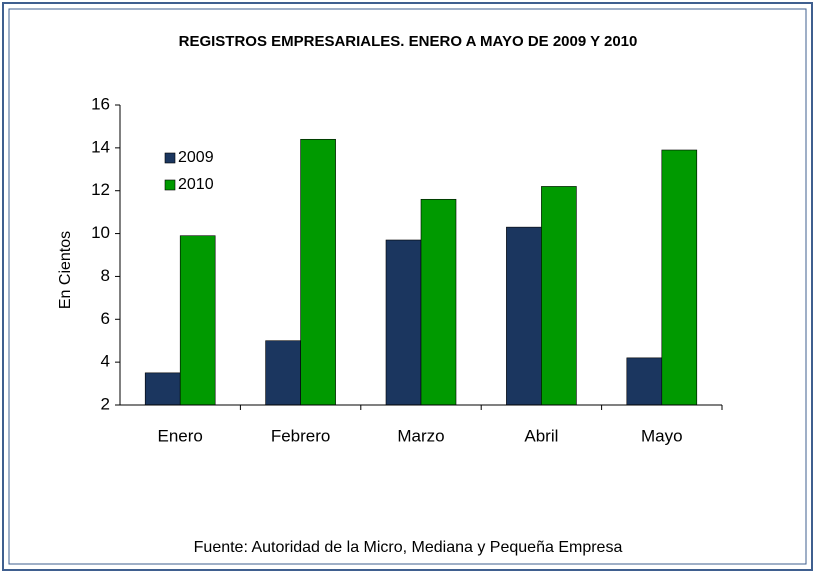 The height and width of the screenshot is (573, 815). I want to click on y-tick-label: 6, so click(105, 318).